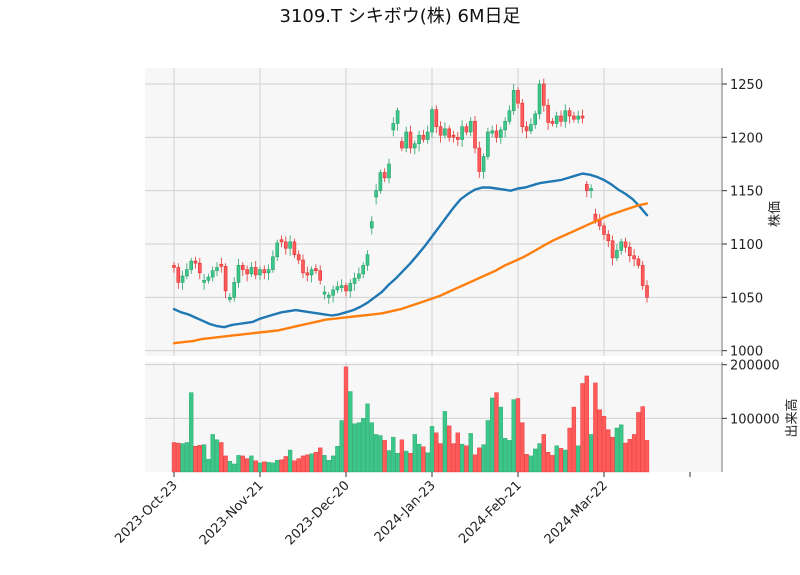  What do you see at coordinates (318, 513) in the screenshot?
I see `x-tick-label: 2023-Dec-20` at bounding box center [318, 513].